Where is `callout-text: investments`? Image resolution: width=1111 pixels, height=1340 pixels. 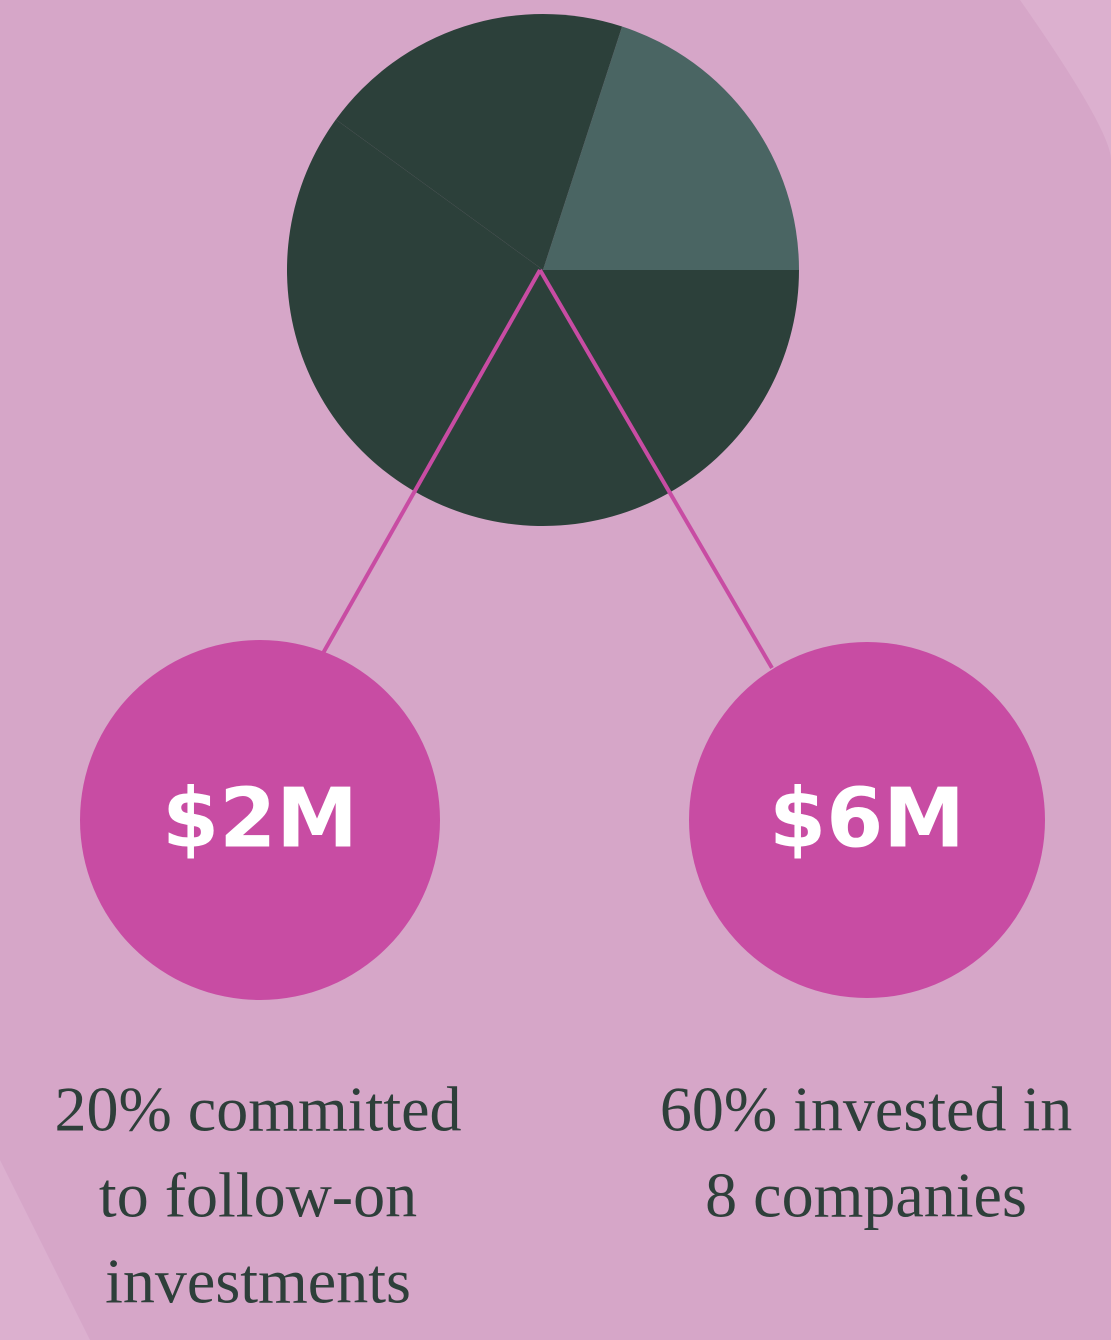 callout-text: investments is located at coordinates (258, 1281).